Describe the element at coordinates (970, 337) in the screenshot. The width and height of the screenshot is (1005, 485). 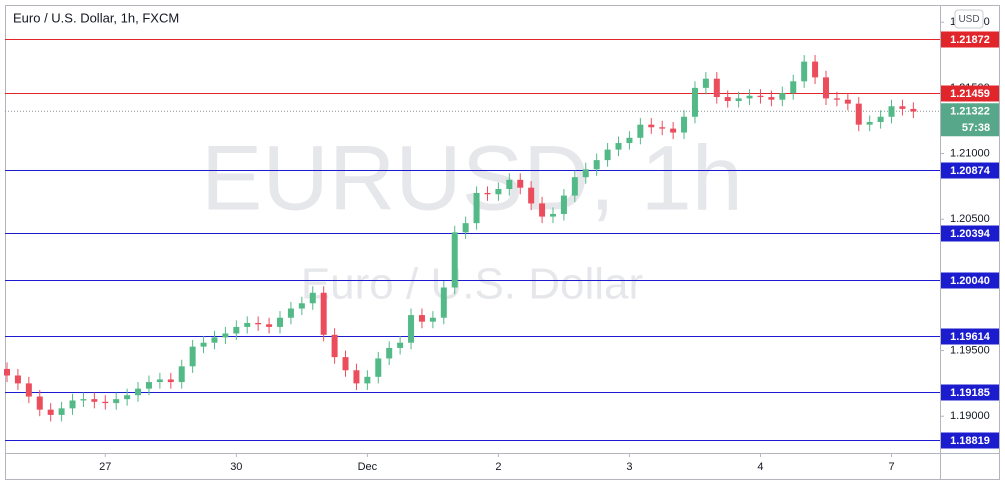
I see `level-label: 1.19614` at that location.